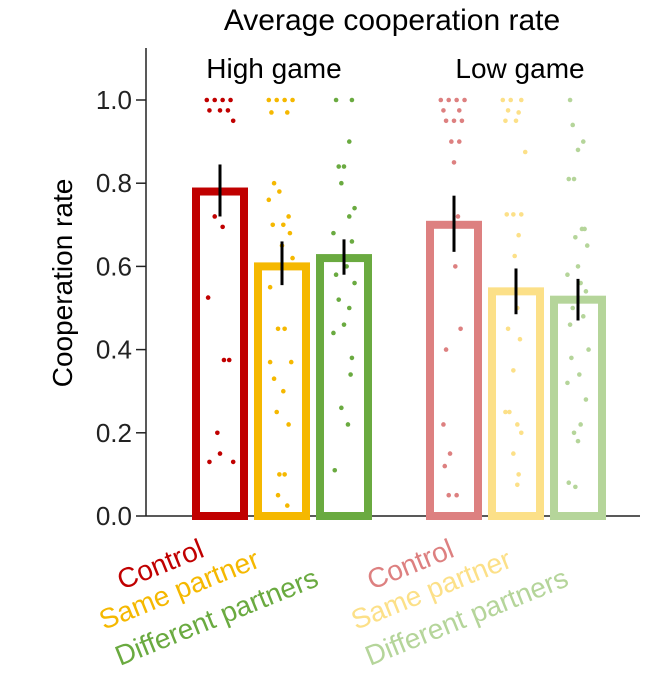  Describe the element at coordinates (395, 68) in the screenshot. I see `group-labels: High game Low game` at that location.